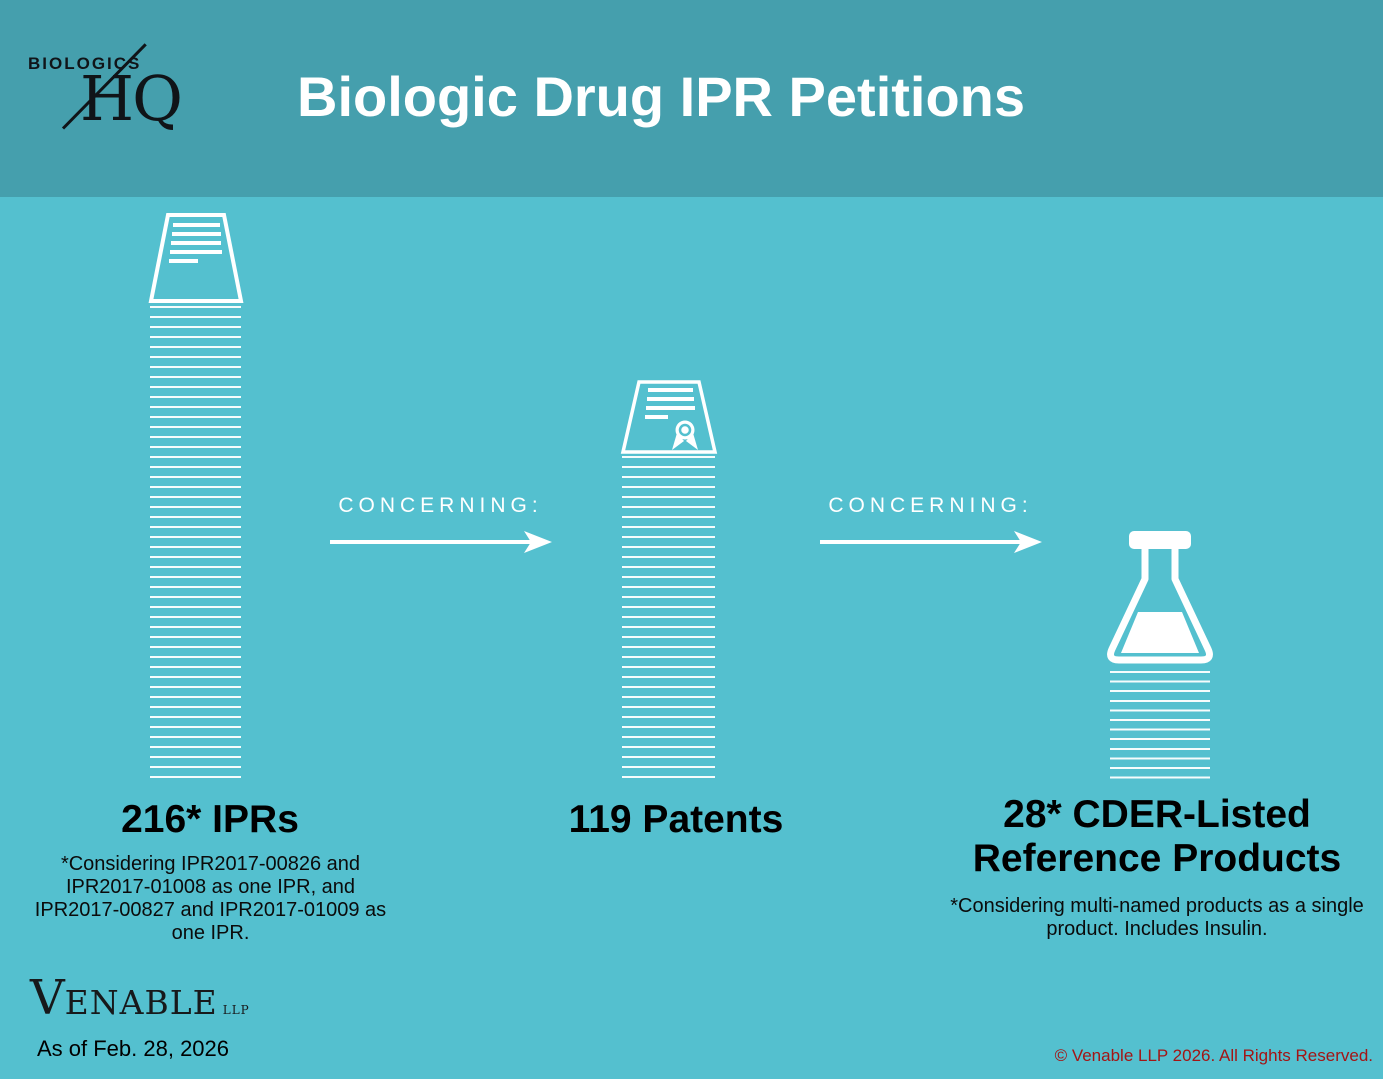 This screenshot has height=1079, width=1383. Describe the element at coordinates (196, 258) in the screenshot. I see `document-stack-icon` at that location.